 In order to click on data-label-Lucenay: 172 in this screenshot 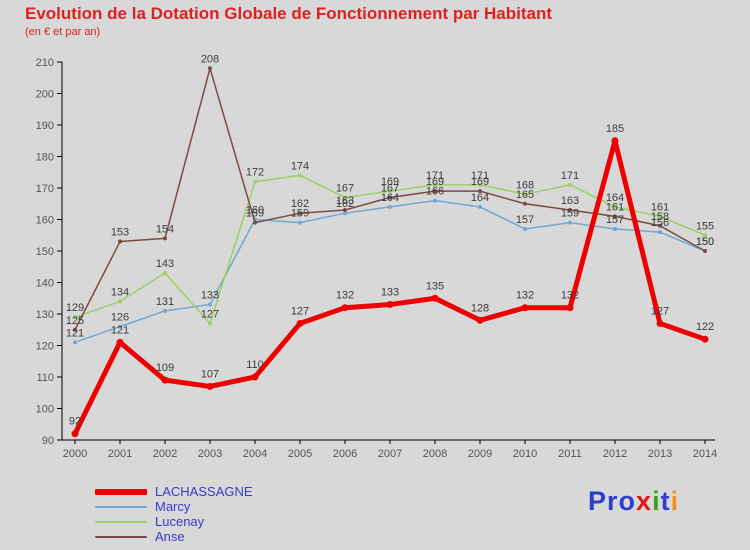, I will do `click(255, 173)`.